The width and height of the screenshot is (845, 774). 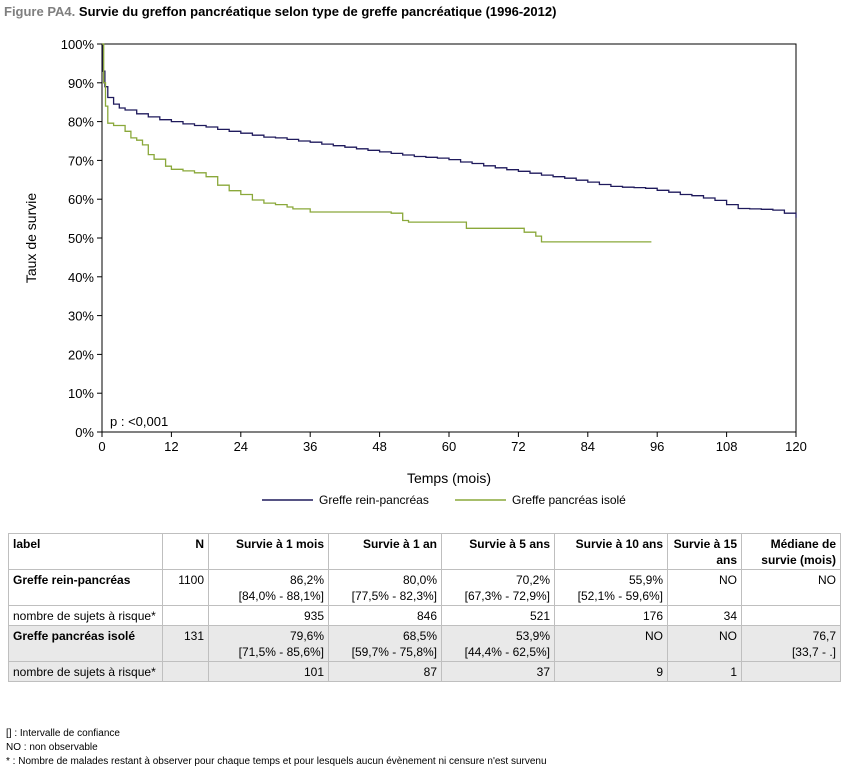 What do you see at coordinates (498, 615) in the screenshot?
I see `table-cell: 521` at bounding box center [498, 615].